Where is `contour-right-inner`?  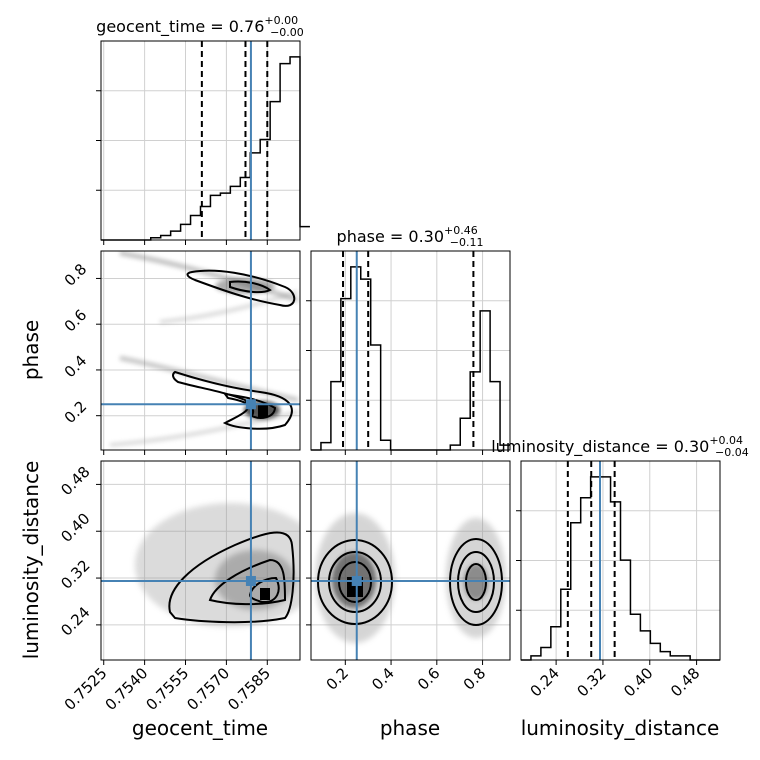 contour-right-inner is located at coordinates (476, 582).